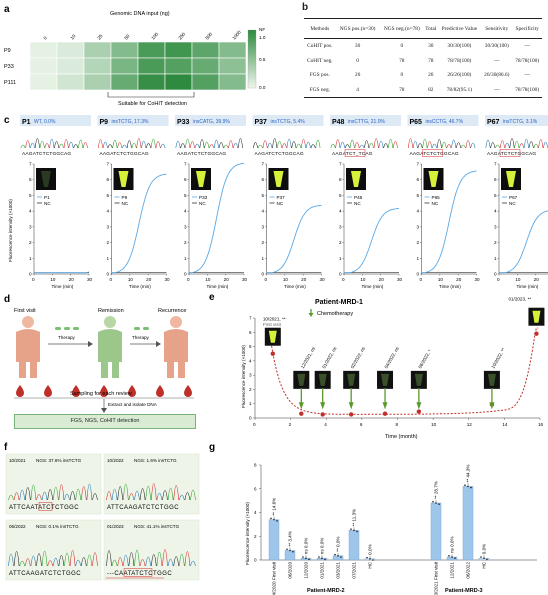 Image resolution: width=548 pixels, height=595 pixels. Describe the element at coordinates (423, 46) in the screenshot. I see `table-row: CoHIT pos. 30 0 30 30/30(100) 30/30(100) ---` at that location.